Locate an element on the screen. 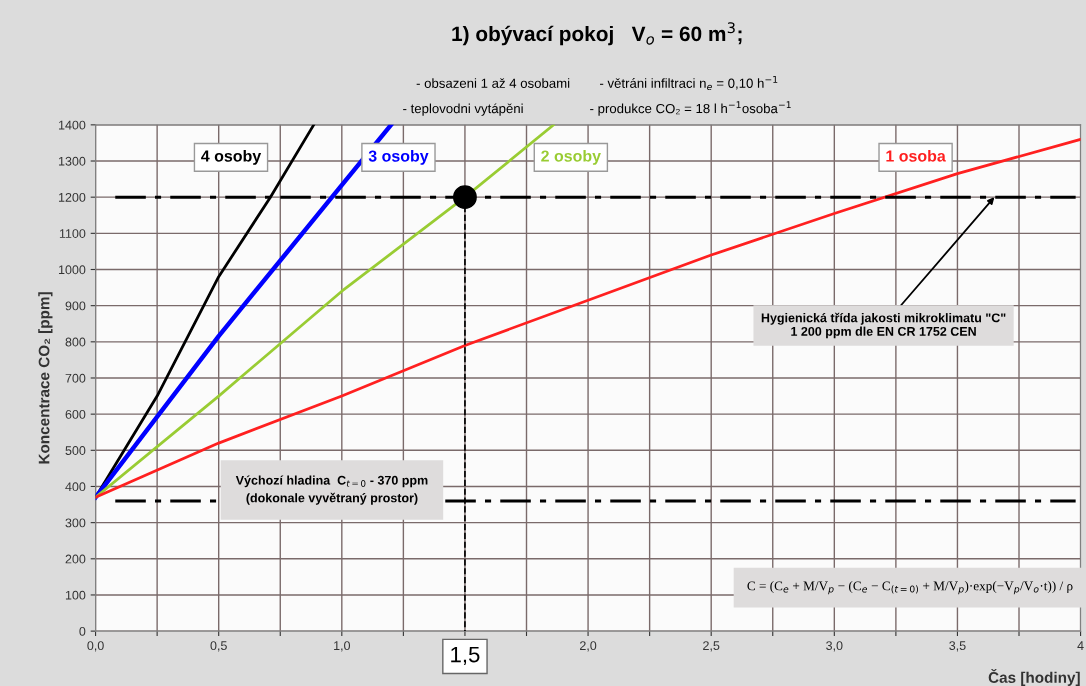 Image resolution: width=1086 pixels, height=686 pixels. y-tick-label: 100 is located at coordinates (75, 595).